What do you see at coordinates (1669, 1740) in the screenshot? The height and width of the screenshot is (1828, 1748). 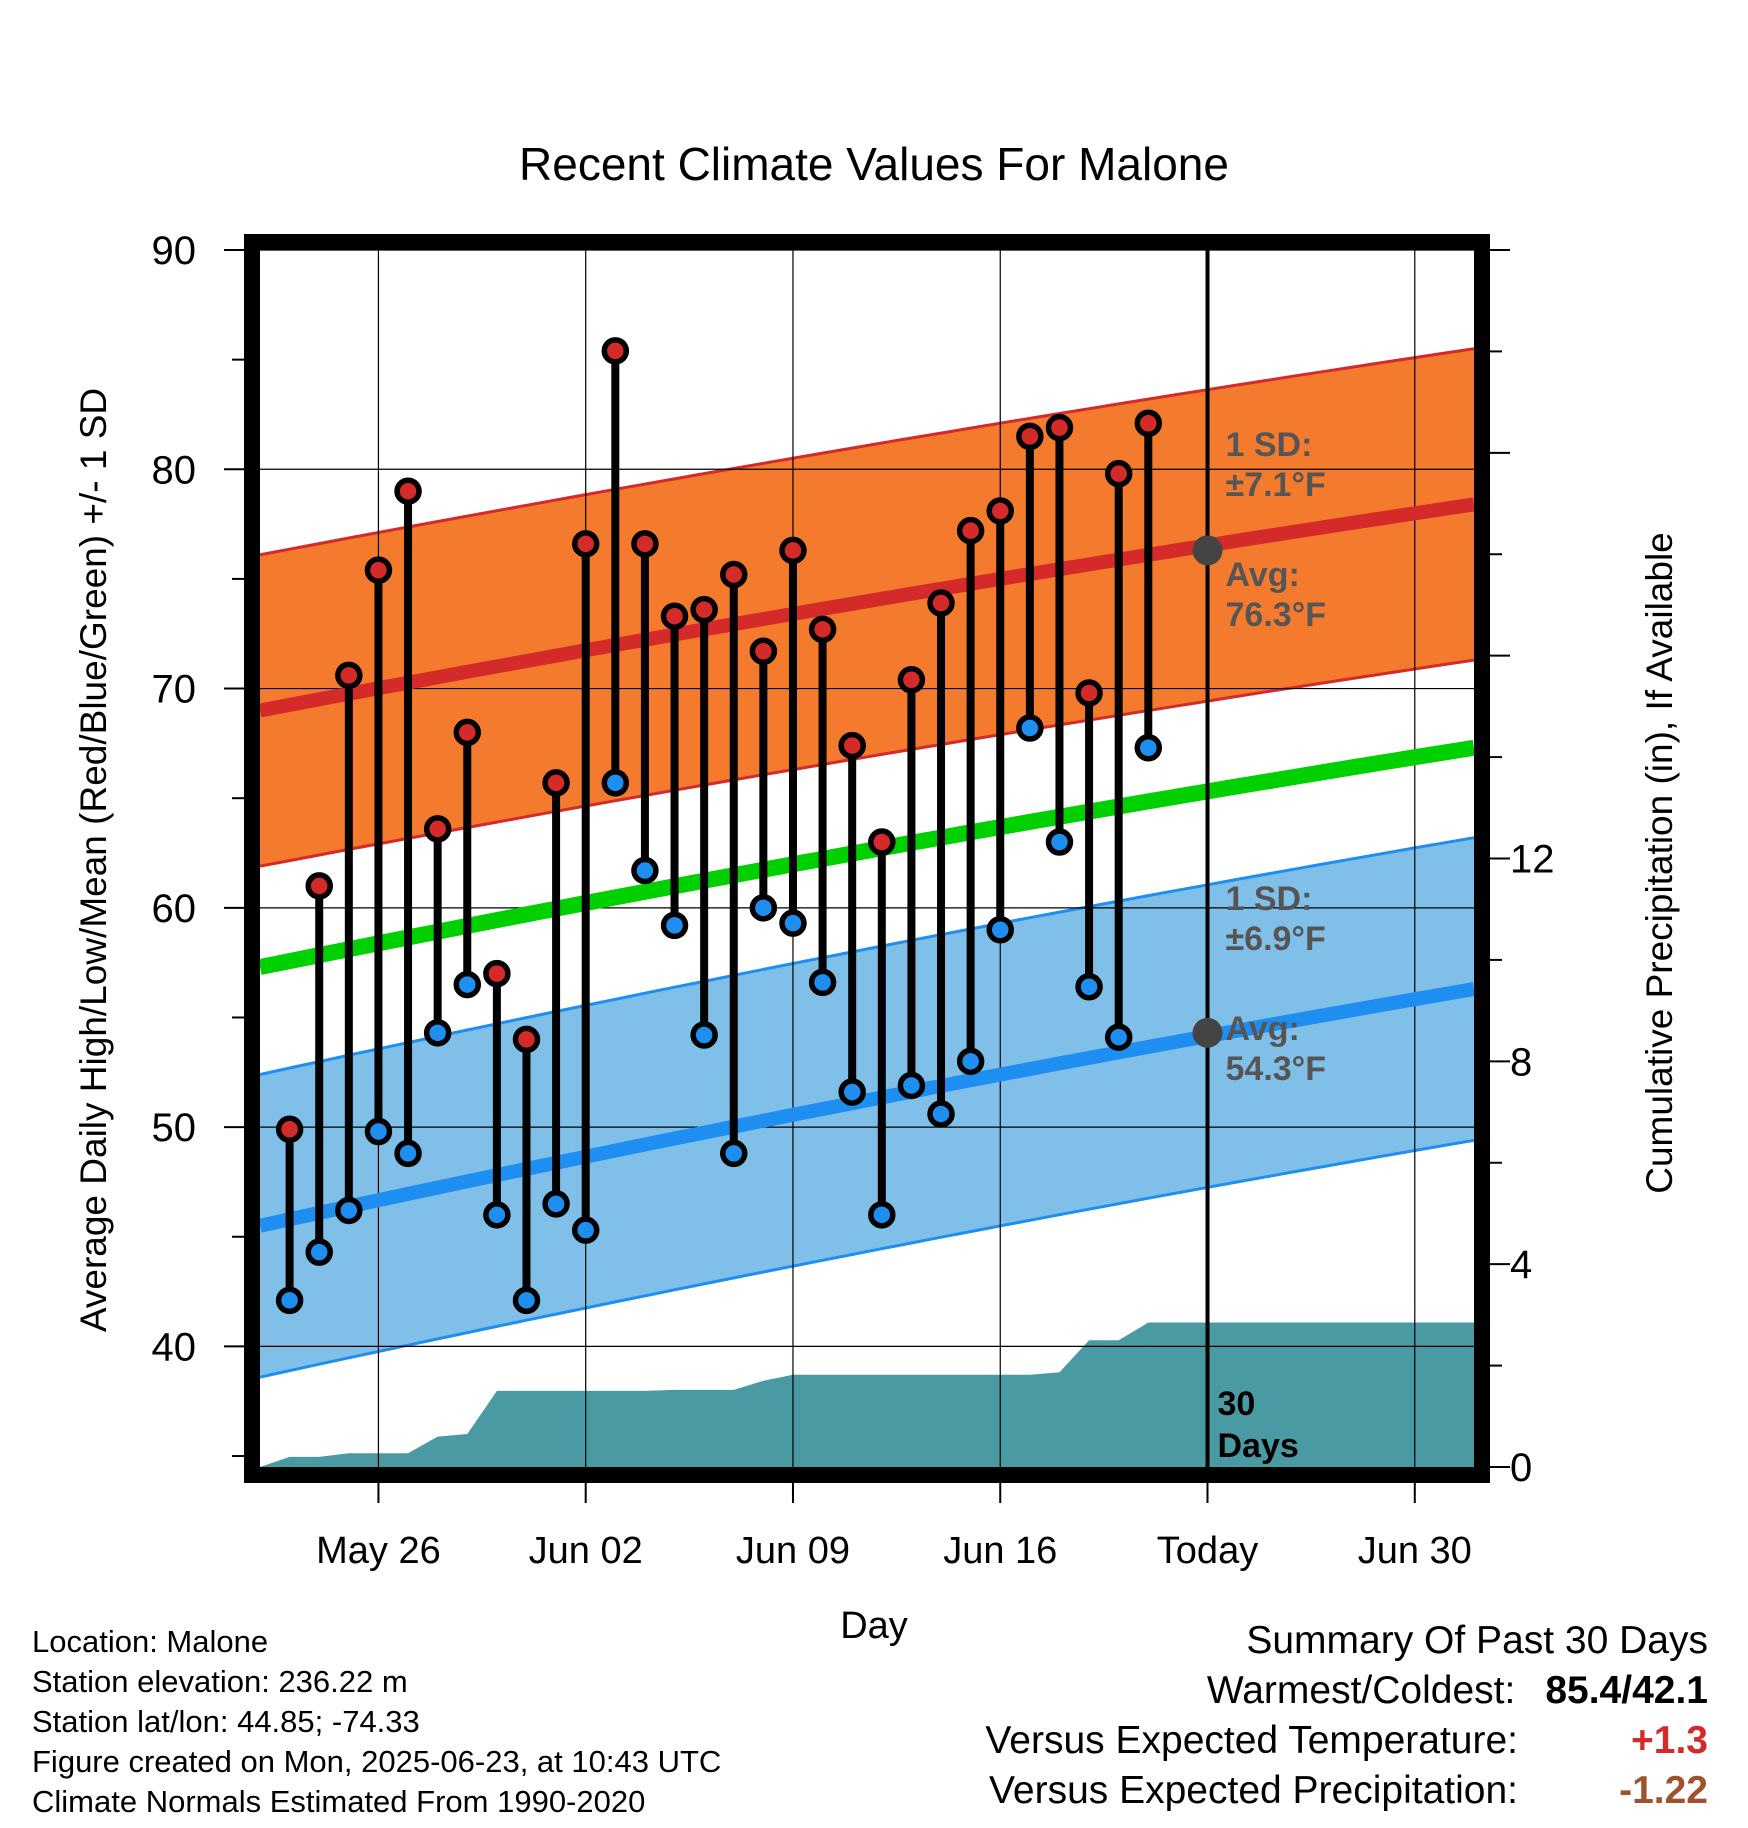 I see `temp-anomaly-value: +1.3` at bounding box center [1669, 1740].